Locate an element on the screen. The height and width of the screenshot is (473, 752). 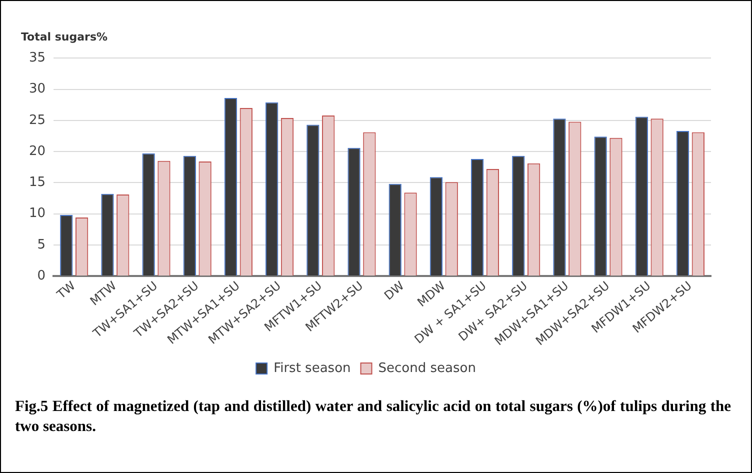
y-tick-label: 0 is located at coordinates (41, 276).